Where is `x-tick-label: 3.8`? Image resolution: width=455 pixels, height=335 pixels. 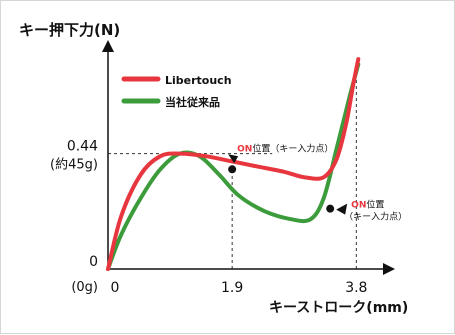 x-tick-label: 3.8 is located at coordinates (356, 288).